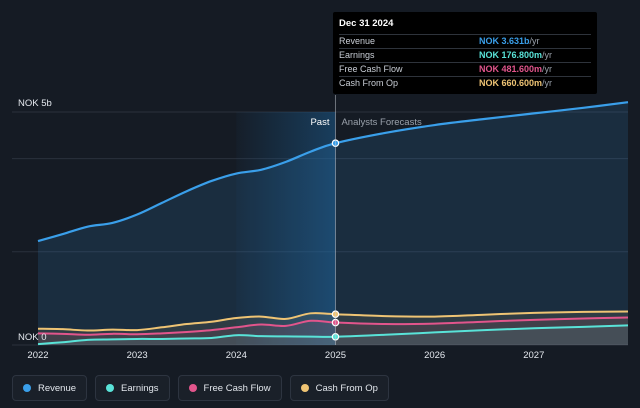 The image size is (640, 408). What do you see at coordinates (371, 69) in the screenshot?
I see `tooltip-row-label: Free Cash Flow` at bounding box center [371, 69].